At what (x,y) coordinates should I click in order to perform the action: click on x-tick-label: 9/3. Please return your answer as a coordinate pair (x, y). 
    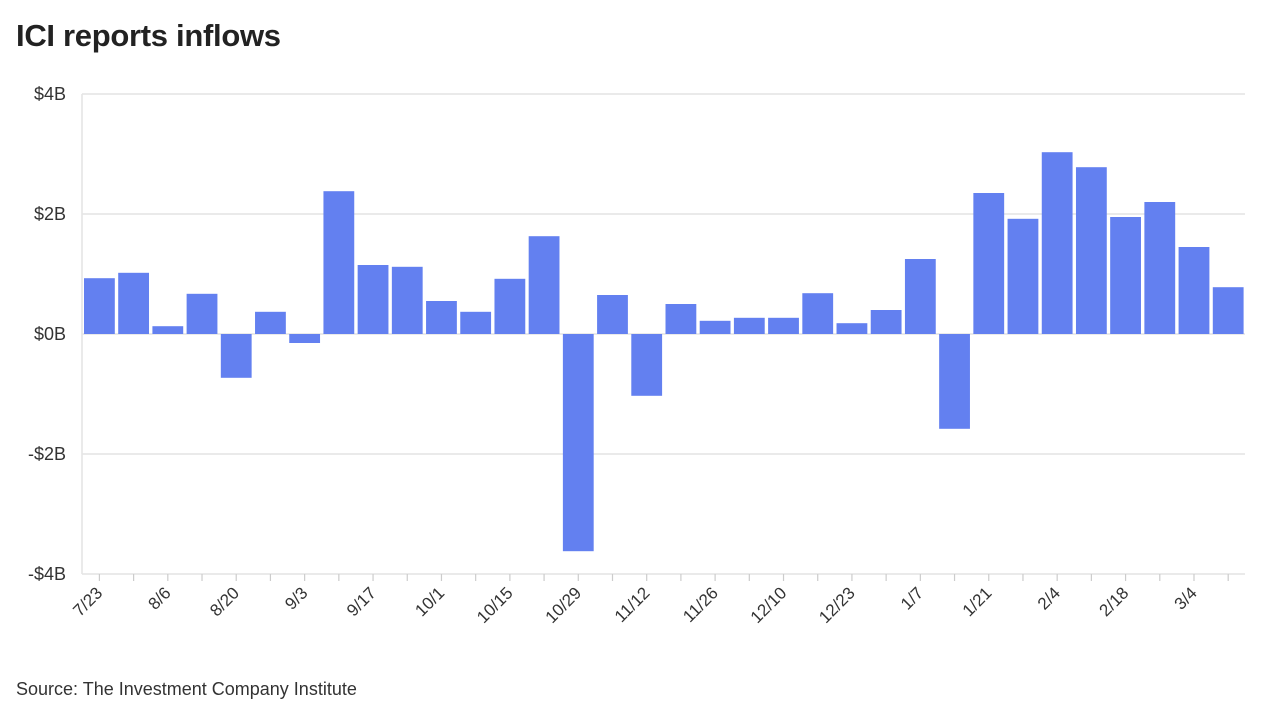
    Looking at the image, I should click on (296, 598).